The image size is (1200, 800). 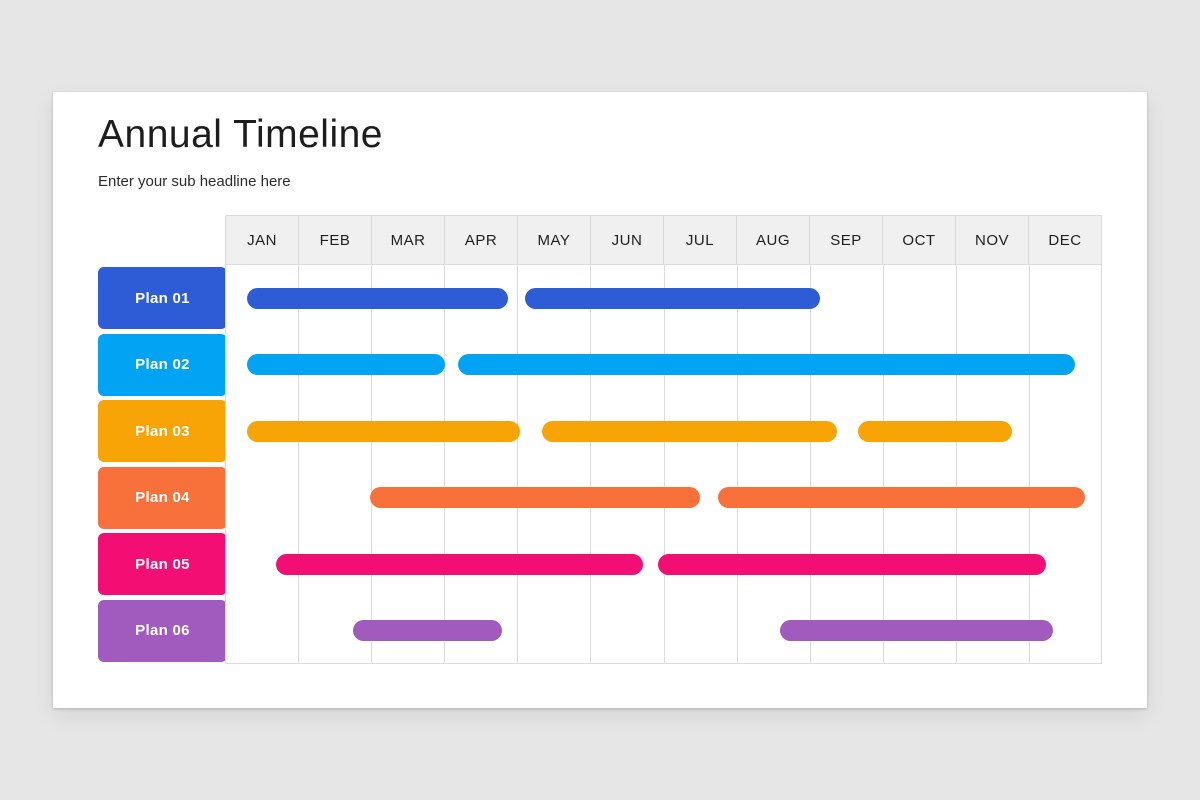 I want to click on month-header-cell: OCT, so click(x=919, y=240).